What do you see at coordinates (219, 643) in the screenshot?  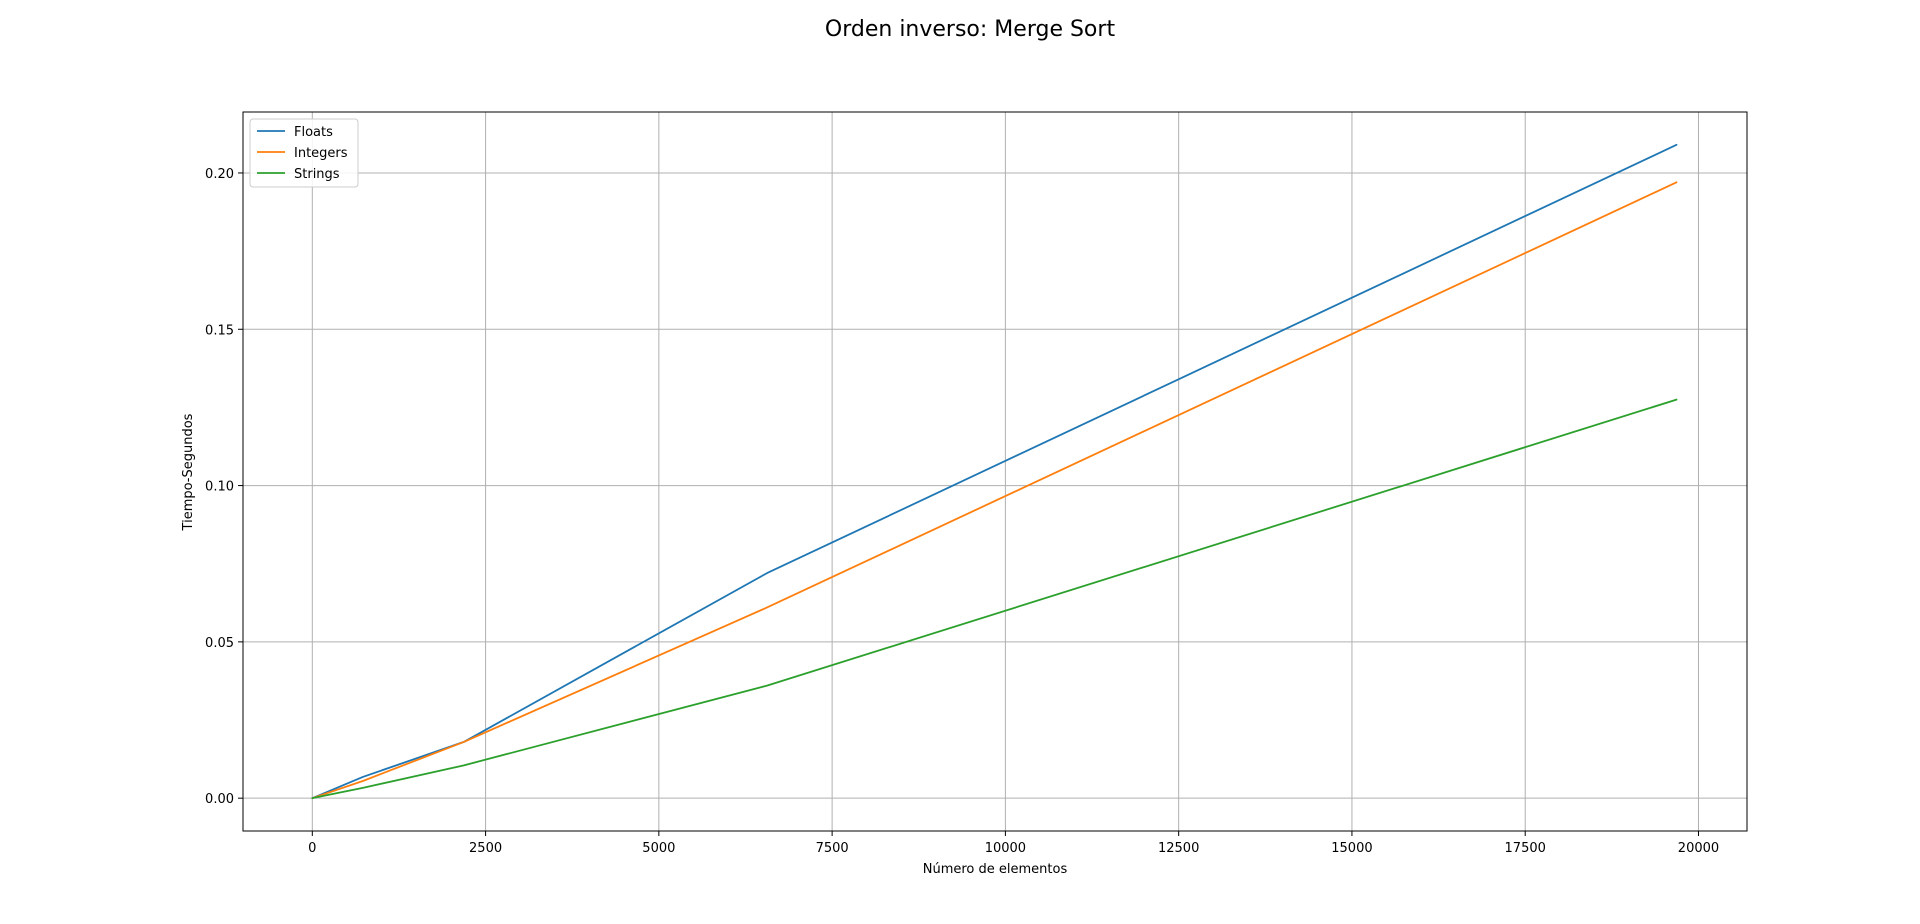 I see `y-tick-label: 0.05` at bounding box center [219, 643].